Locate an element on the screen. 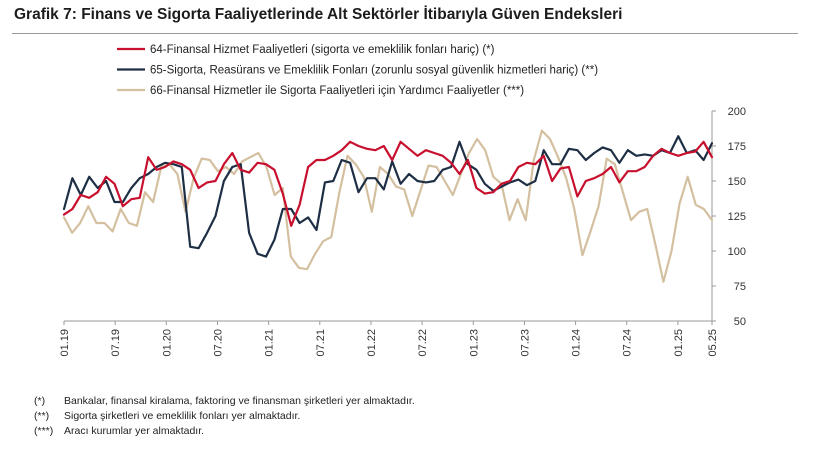 The height and width of the screenshot is (450, 814). footnote-mark: (**) is located at coordinates (42, 416).